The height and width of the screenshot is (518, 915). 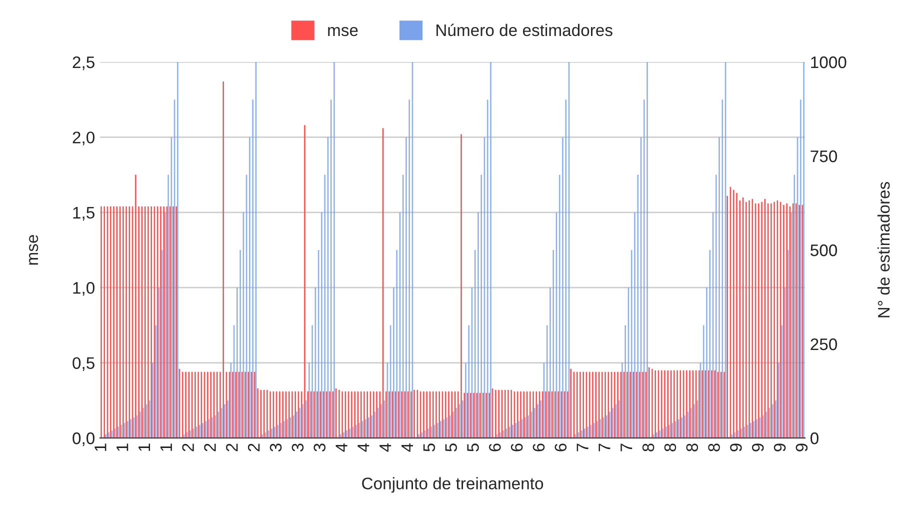 What do you see at coordinates (83, 289) in the screenshot?
I see `y-tick-label: 1,0` at bounding box center [83, 289].